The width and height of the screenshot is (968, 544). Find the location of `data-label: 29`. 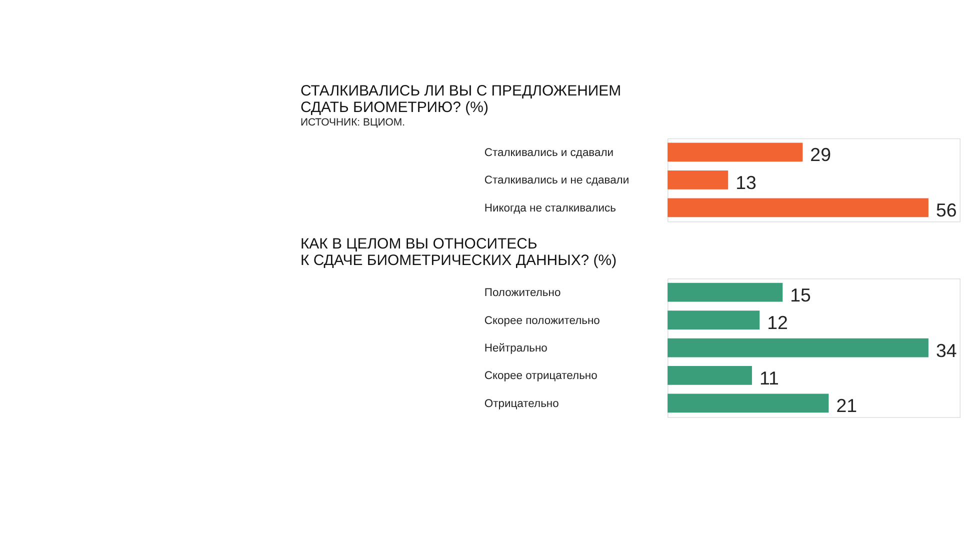

data-label: 29 is located at coordinates (820, 155).